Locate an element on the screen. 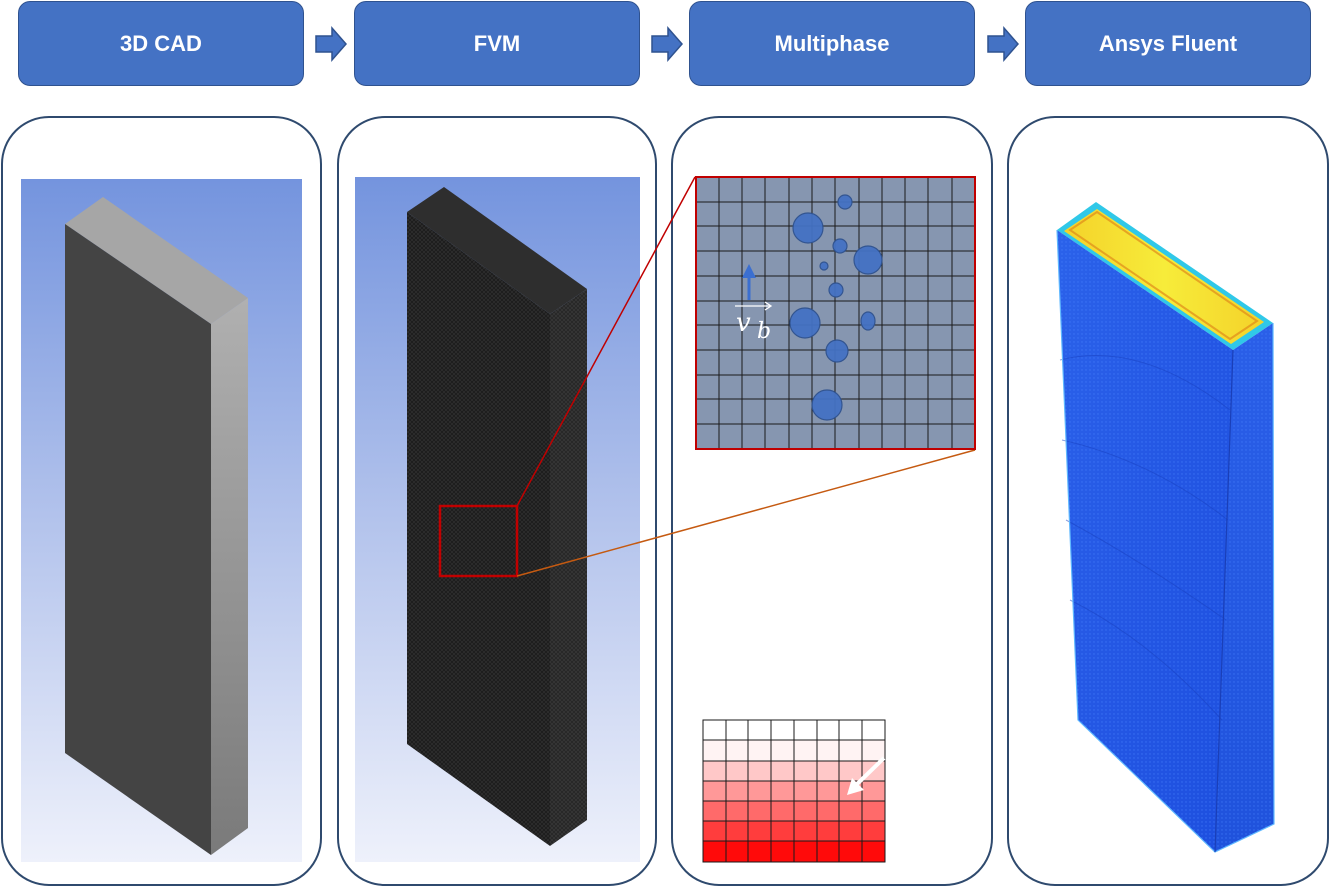  step-label: 3D CAD is located at coordinates (161, 43).